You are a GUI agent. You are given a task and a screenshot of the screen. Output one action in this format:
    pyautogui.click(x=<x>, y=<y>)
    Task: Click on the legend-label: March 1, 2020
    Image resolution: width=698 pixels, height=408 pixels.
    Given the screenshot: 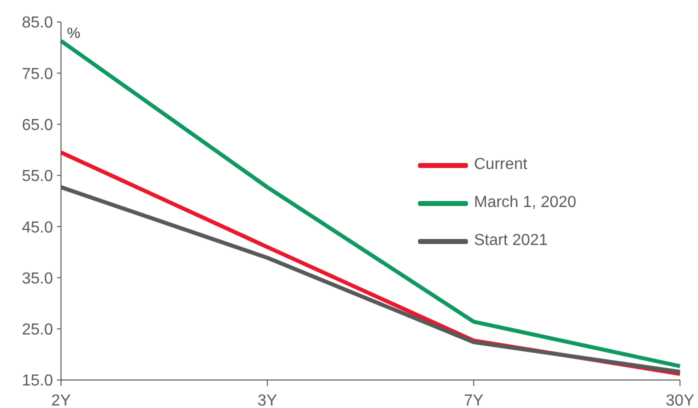 What is the action you would take?
    pyautogui.click(x=525, y=203)
    